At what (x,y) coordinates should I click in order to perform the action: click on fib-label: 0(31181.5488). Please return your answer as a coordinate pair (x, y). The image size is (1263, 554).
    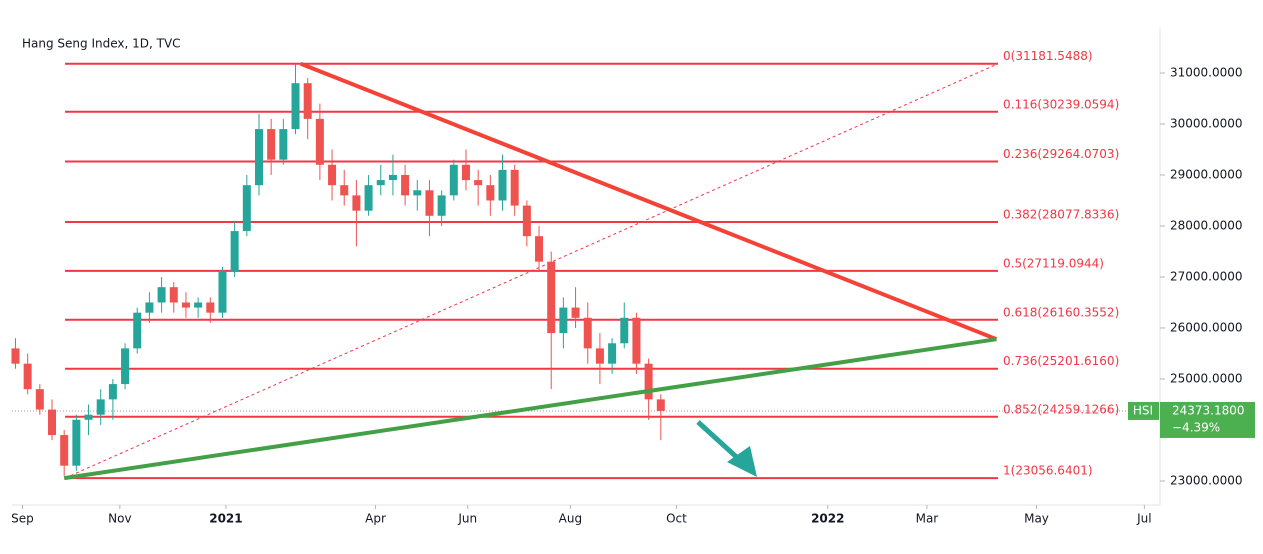
    Looking at the image, I should click on (1048, 56).